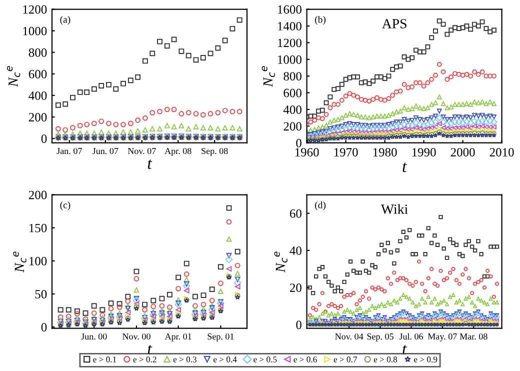 Image resolution: width=520 pixels, height=371 pixels. Describe the element at coordinates (105, 151) in the screenshot. I see `x-tick-label: Jun. 07` at that location.